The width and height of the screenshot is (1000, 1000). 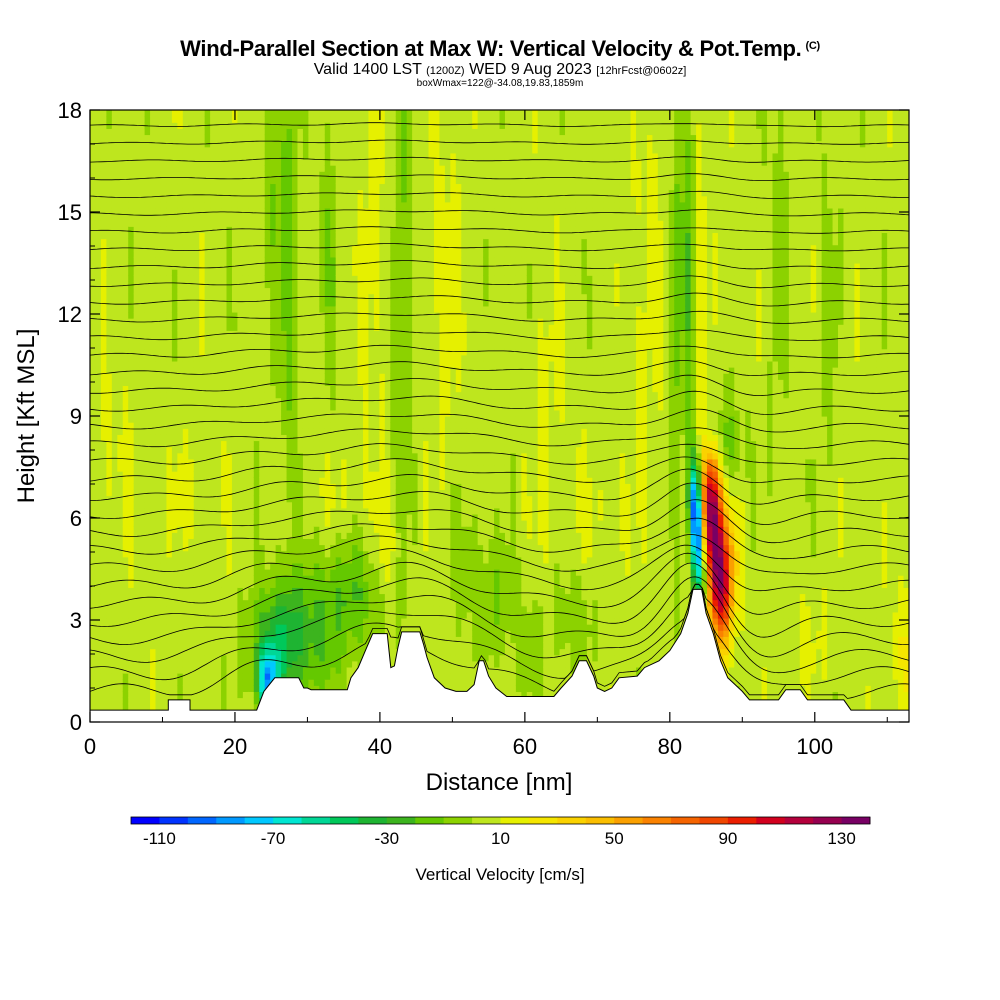 What do you see at coordinates (26, 416) in the screenshot?
I see `y-axis-label: Height [Kft MSL]` at bounding box center [26, 416].